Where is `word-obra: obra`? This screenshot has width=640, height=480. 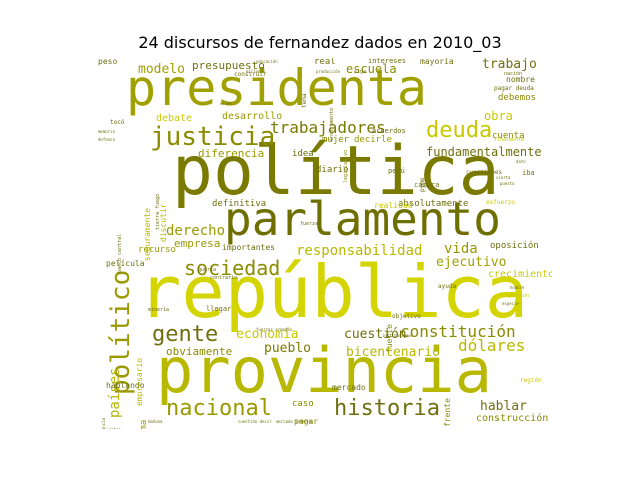
word-obra: obra is located at coordinates (498, 116).